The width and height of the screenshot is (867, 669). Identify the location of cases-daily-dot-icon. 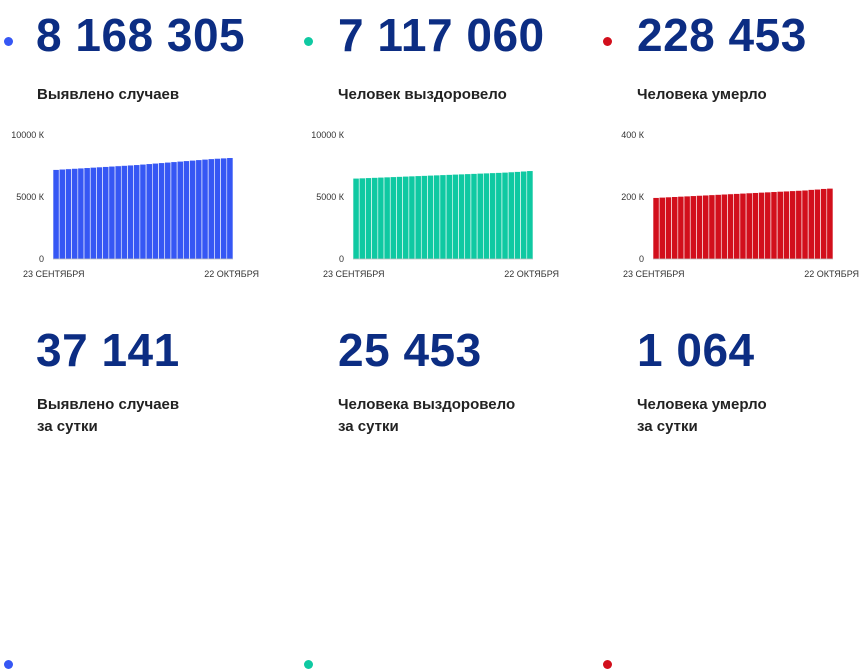
(8, 664).